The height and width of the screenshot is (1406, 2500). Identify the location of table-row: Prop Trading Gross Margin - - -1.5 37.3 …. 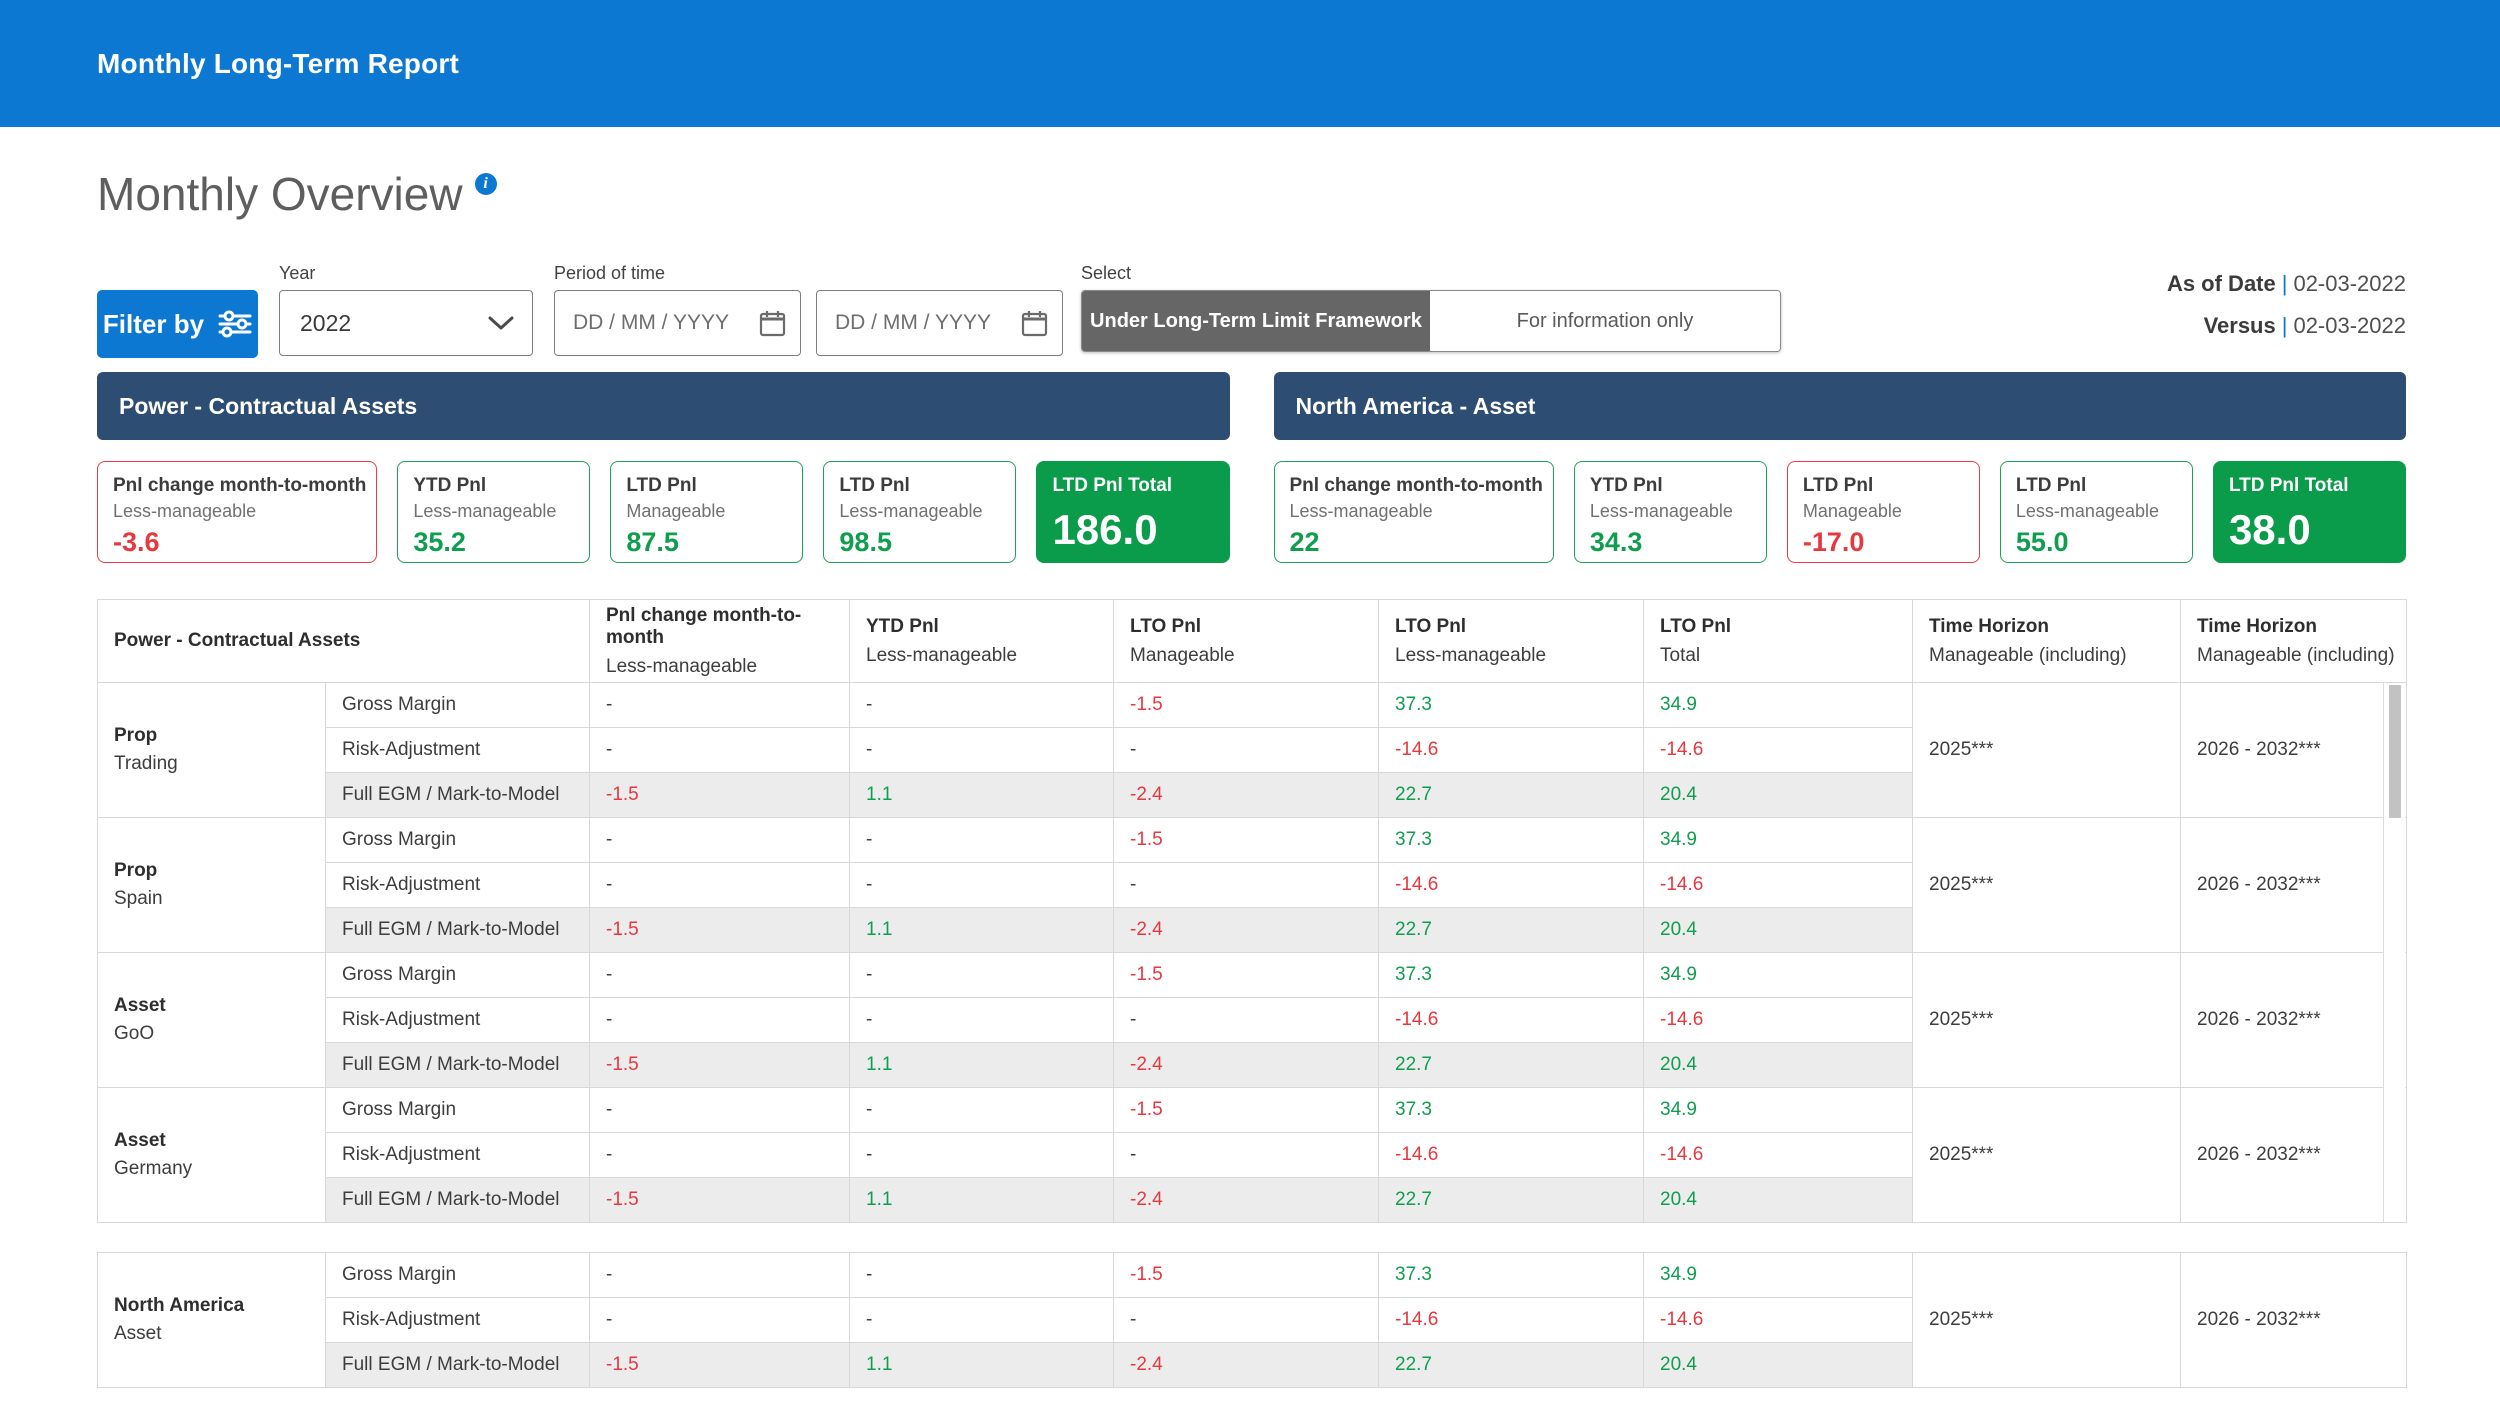
(1252, 750).